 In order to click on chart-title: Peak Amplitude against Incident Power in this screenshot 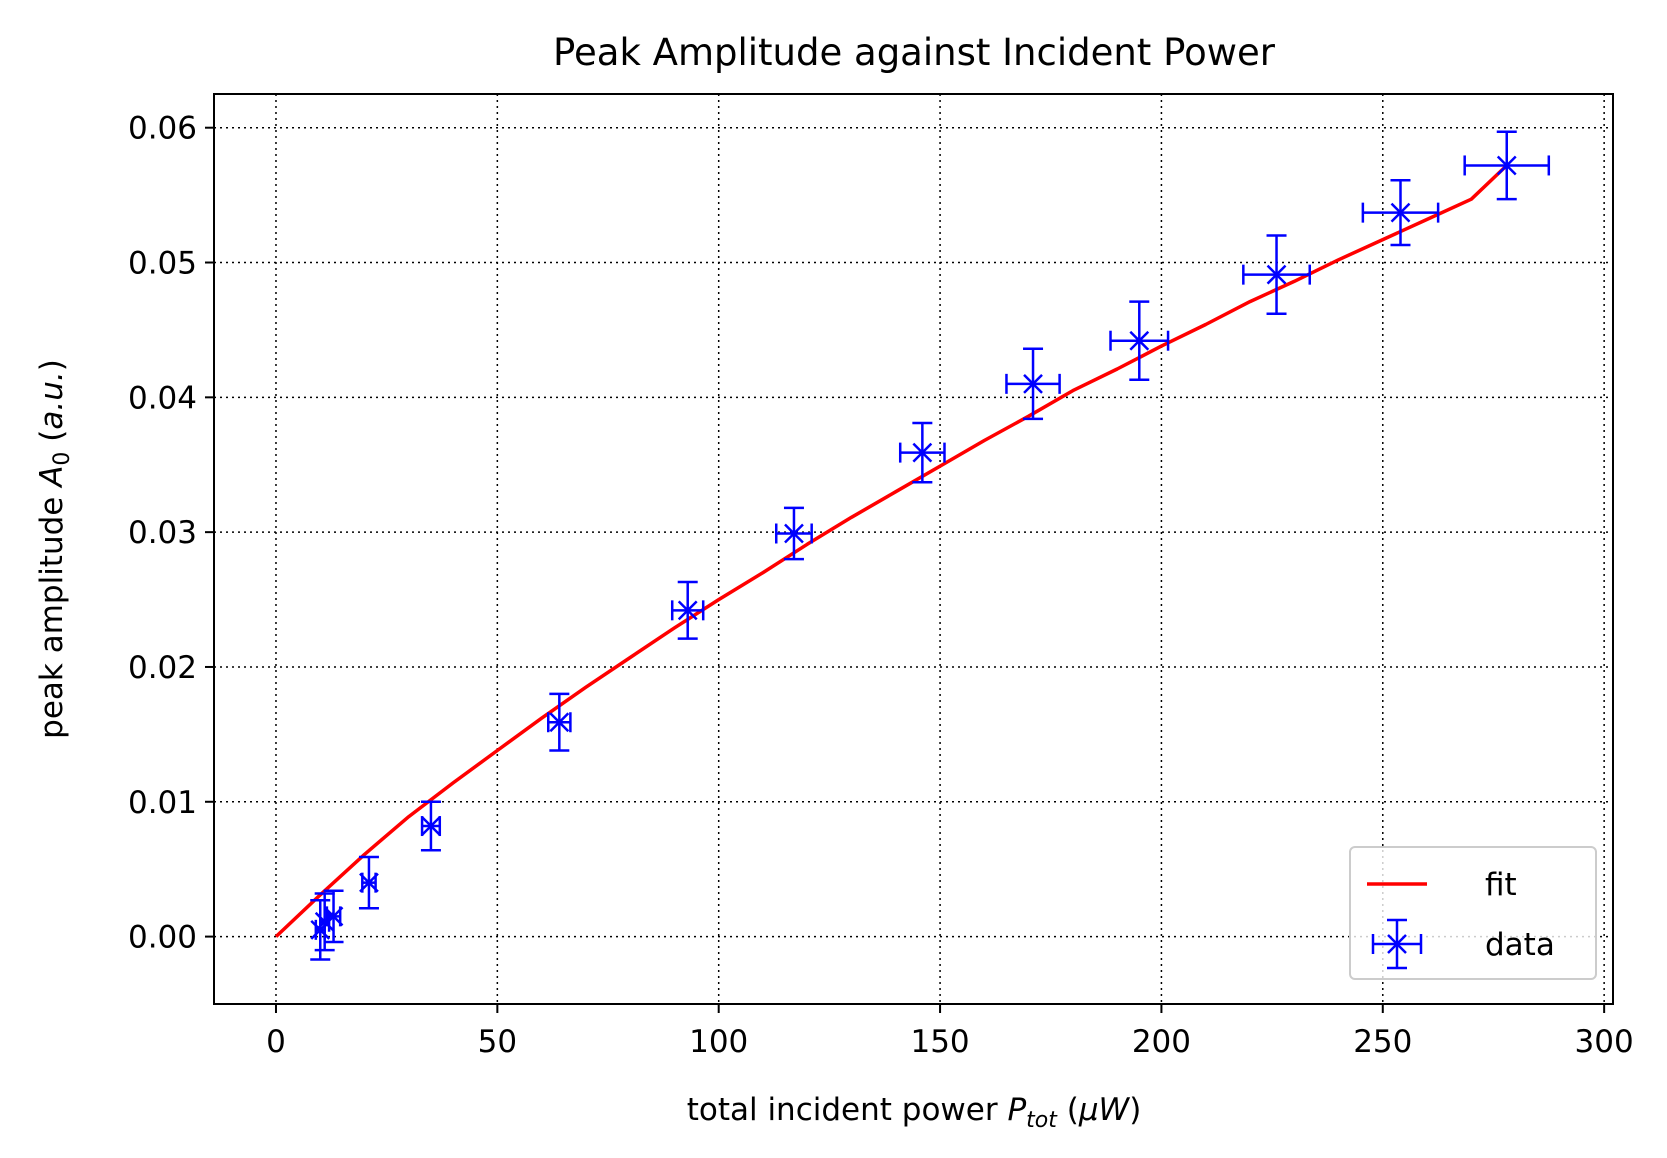, I will do `click(914, 52)`.